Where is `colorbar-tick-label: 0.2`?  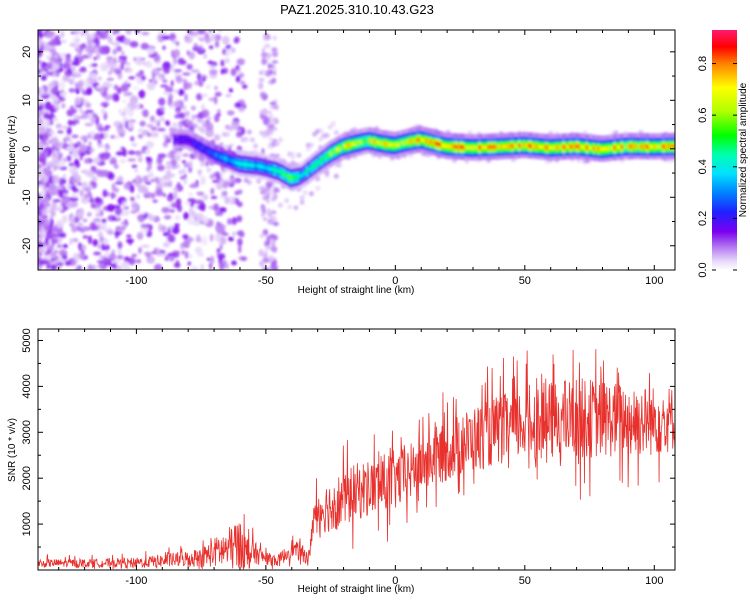 colorbar-tick-label: 0.2 is located at coordinates (703, 218).